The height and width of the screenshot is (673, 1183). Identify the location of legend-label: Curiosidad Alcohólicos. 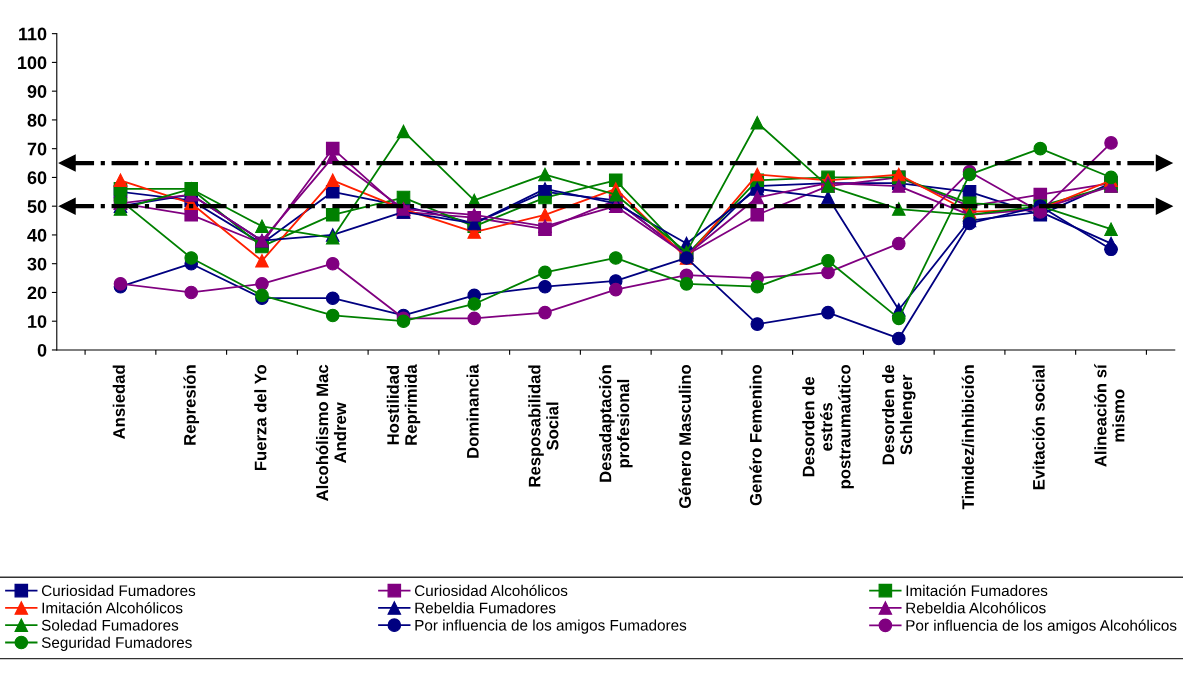
(491, 590).